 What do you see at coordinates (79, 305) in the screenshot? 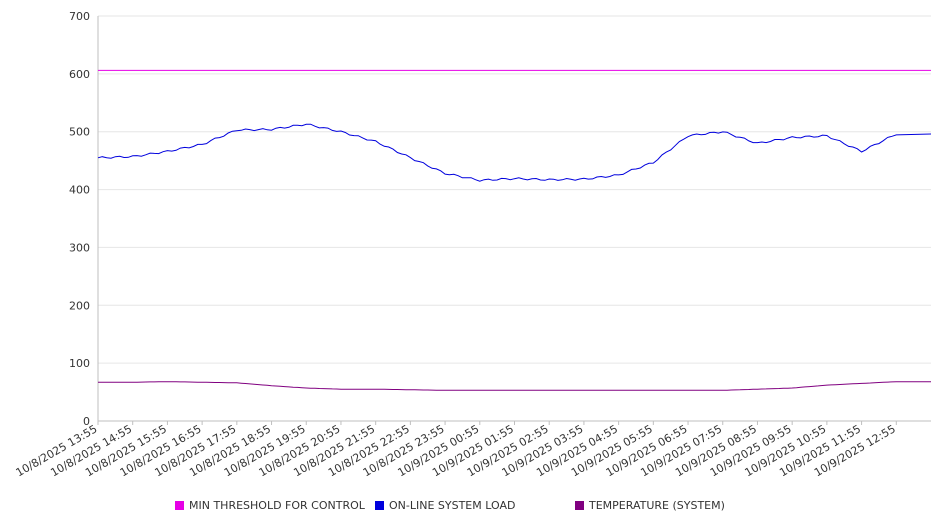
I see `y-tick-label: 200` at bounding box center [79, 305].